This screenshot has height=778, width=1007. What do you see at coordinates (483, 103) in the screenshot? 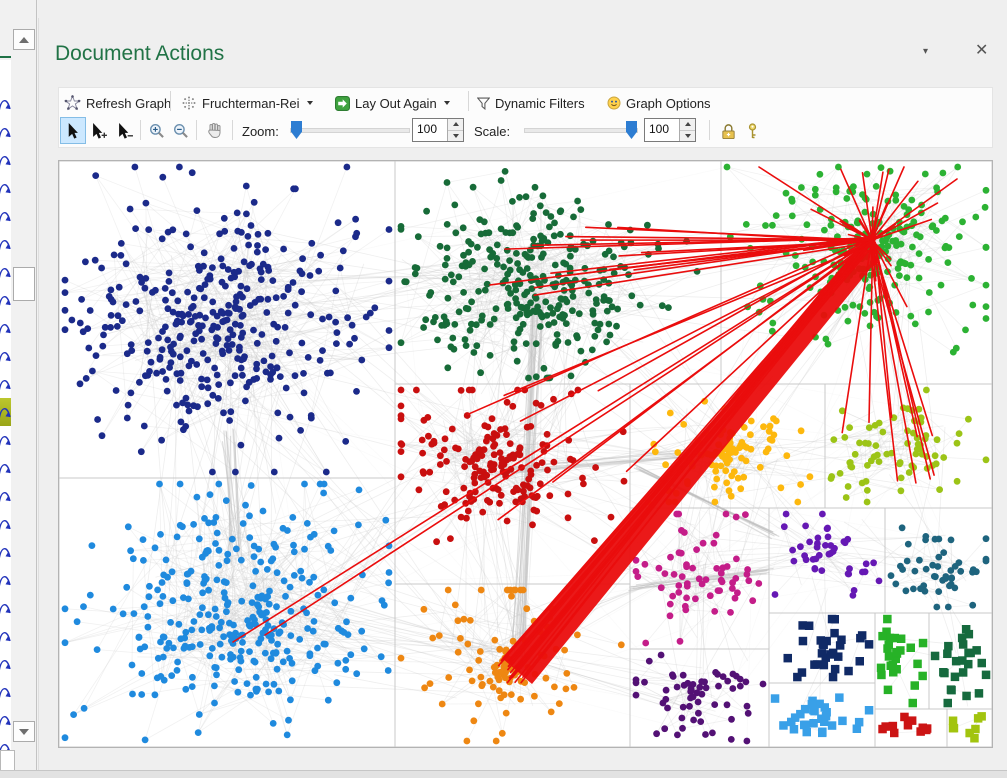
I see `dynamic-filters-icon` at bounding box center [483, 103].